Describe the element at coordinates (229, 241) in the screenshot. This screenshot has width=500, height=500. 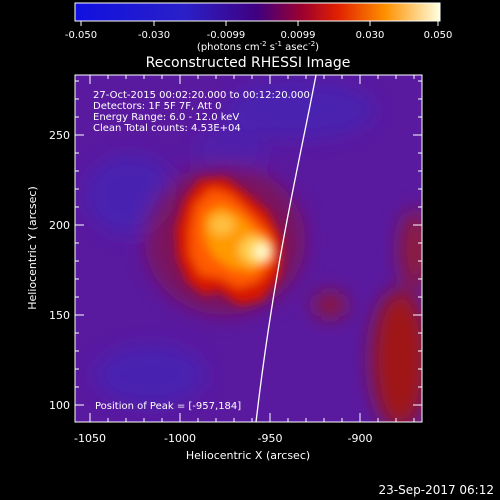
I see `flare-source` at that location.